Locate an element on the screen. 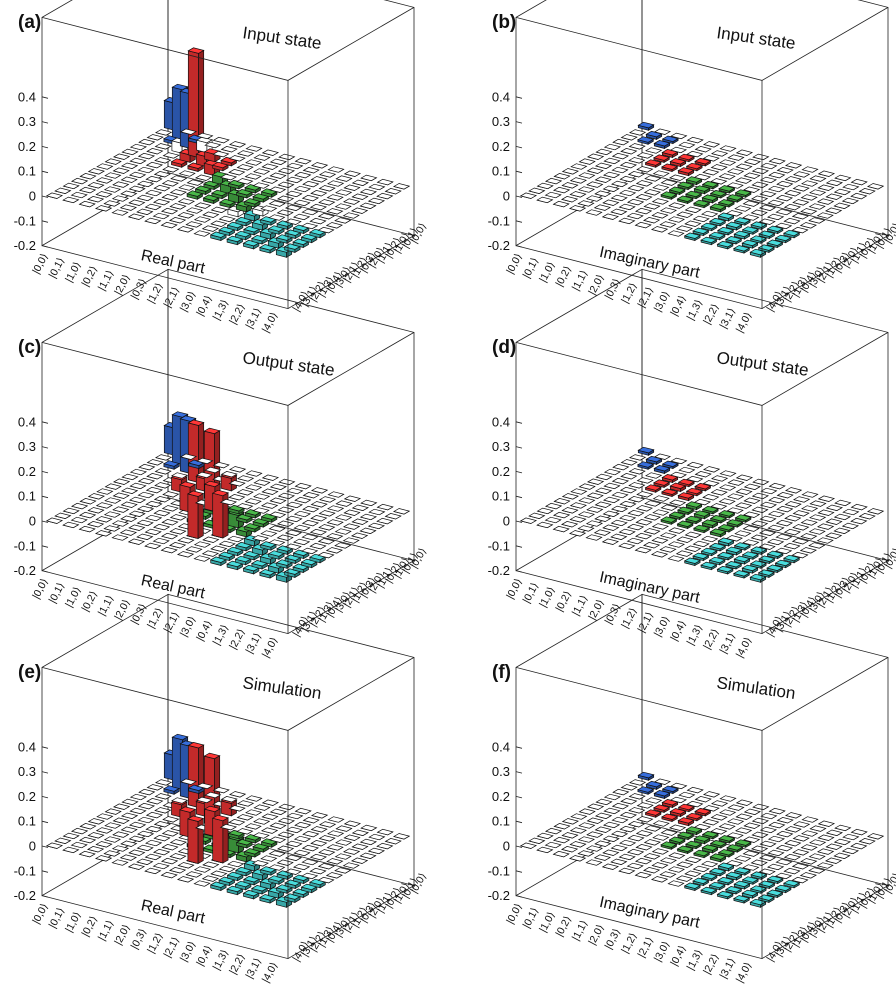 This screenshot has height=994, width=896. bars is located at coordinates (702, 839).